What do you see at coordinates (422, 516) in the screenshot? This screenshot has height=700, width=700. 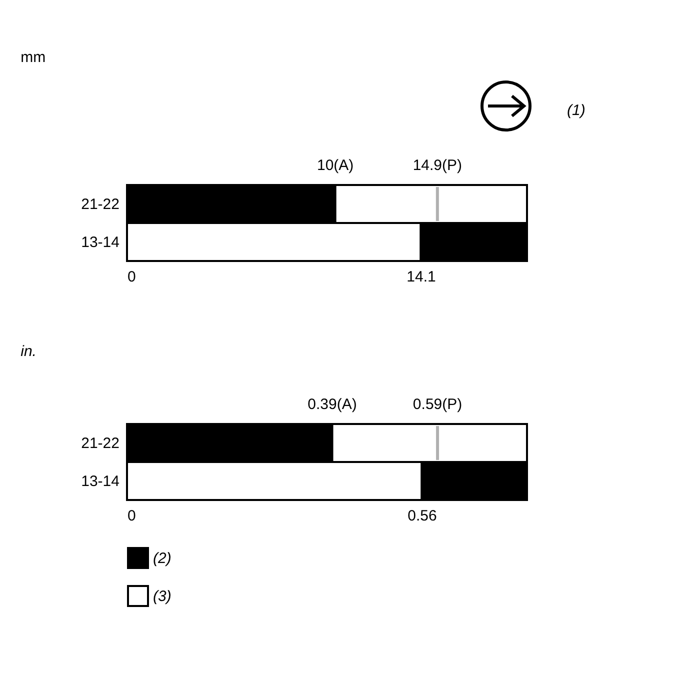 I see `x-tick-label: 0.56` at bounding box center [422, 516].